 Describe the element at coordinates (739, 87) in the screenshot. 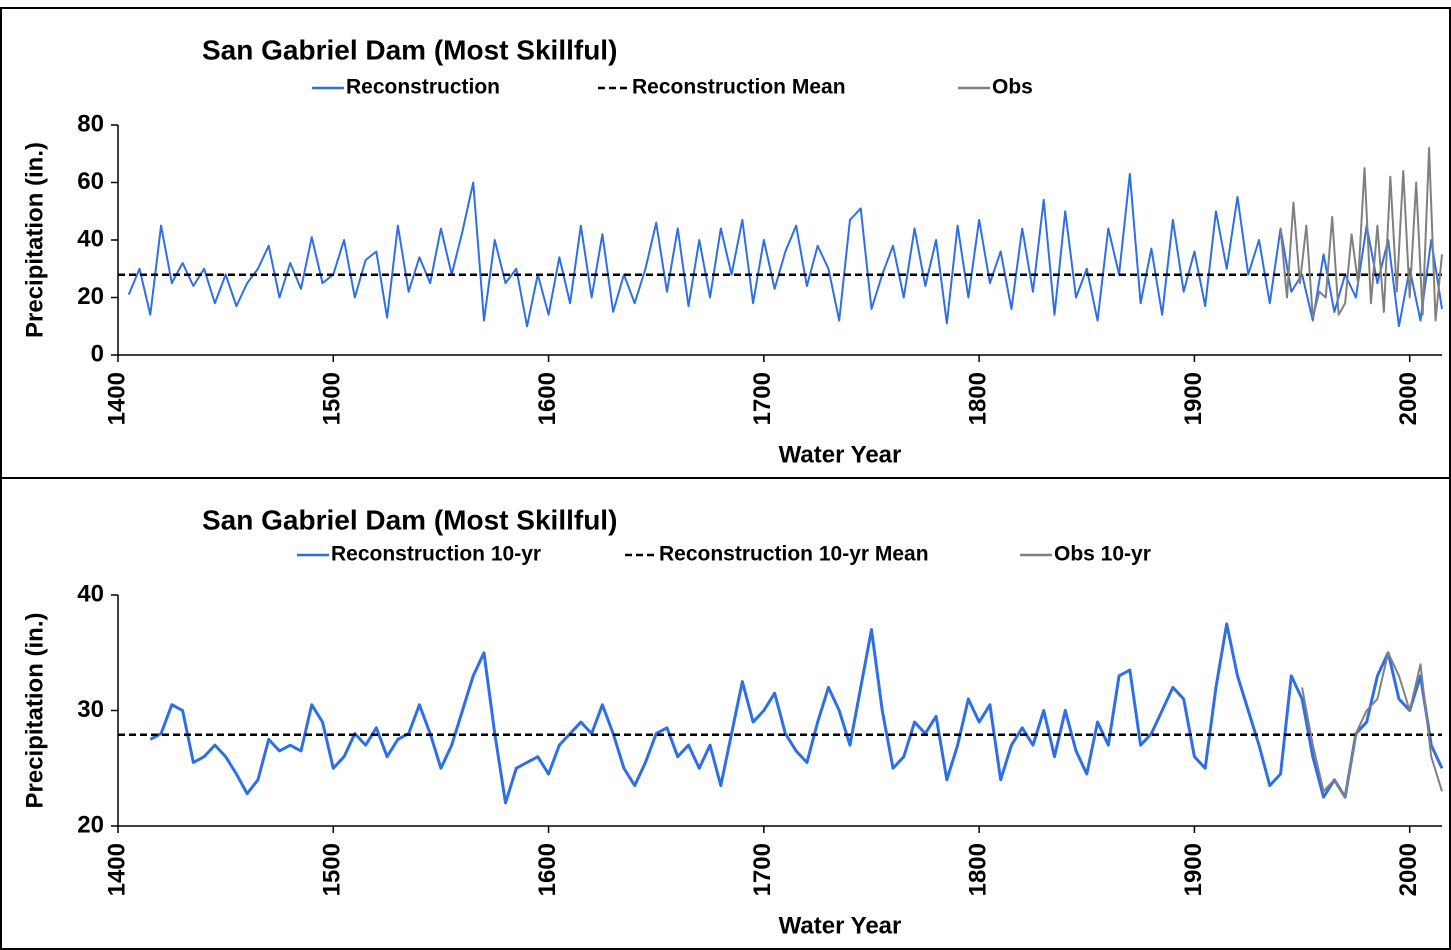

I see `legend-label: Reconstruction Mean` at that location.